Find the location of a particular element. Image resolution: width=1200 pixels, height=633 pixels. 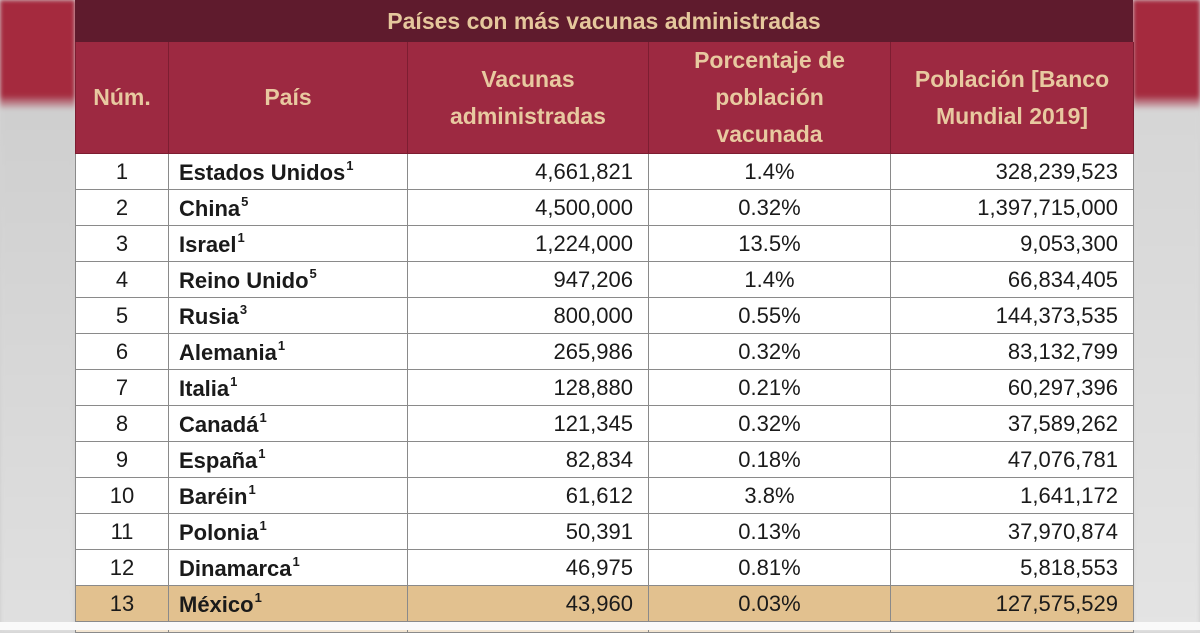

cell-population: 37,970,874 is located at coordinates (1012, 531).